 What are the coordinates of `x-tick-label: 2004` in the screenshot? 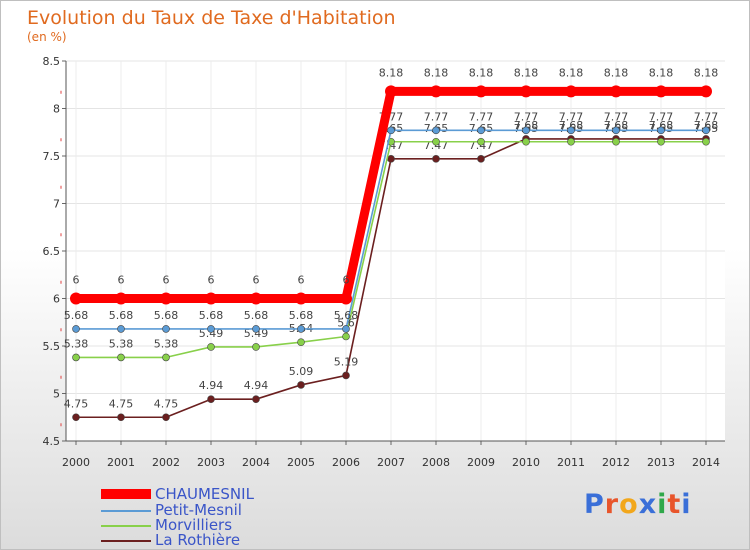 It's located at (256, 462).